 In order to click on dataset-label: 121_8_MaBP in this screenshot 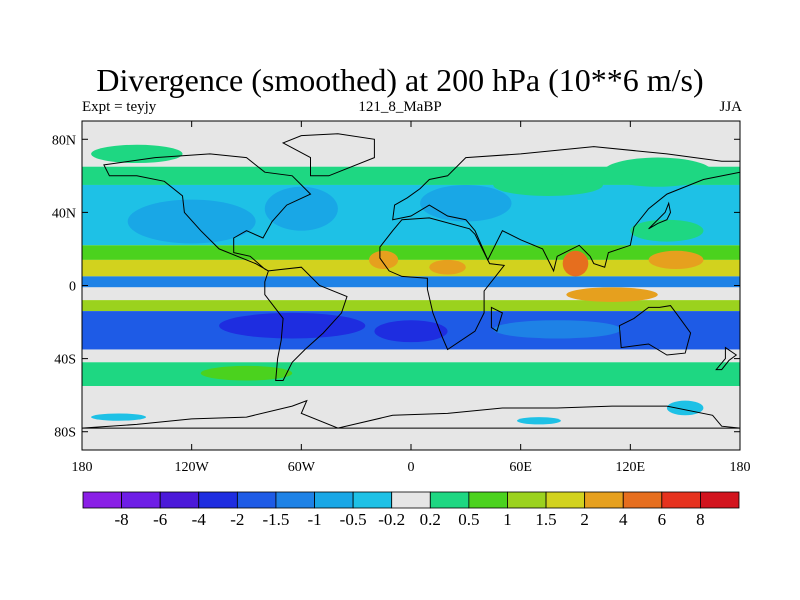, I will do `click(400, 107)`.